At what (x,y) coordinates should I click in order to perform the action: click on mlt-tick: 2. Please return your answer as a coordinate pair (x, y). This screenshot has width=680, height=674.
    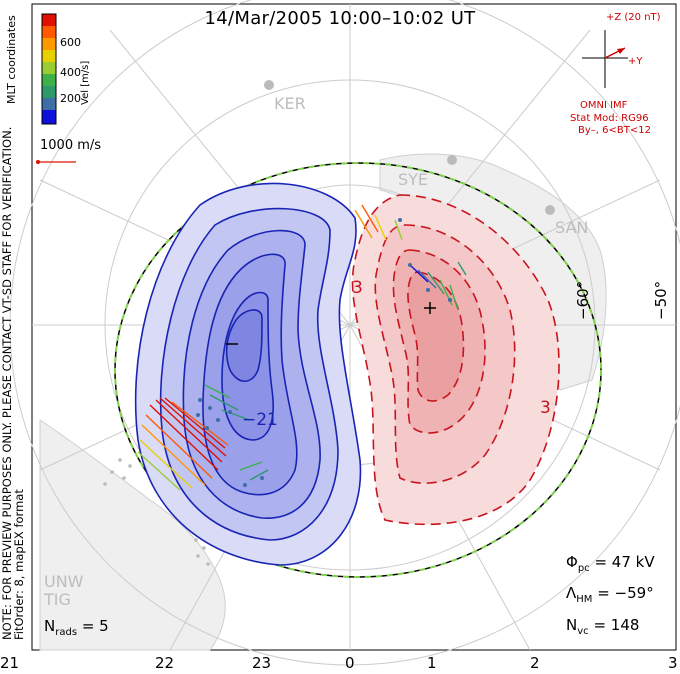
    Looking at the image, I should click on (535, 663).